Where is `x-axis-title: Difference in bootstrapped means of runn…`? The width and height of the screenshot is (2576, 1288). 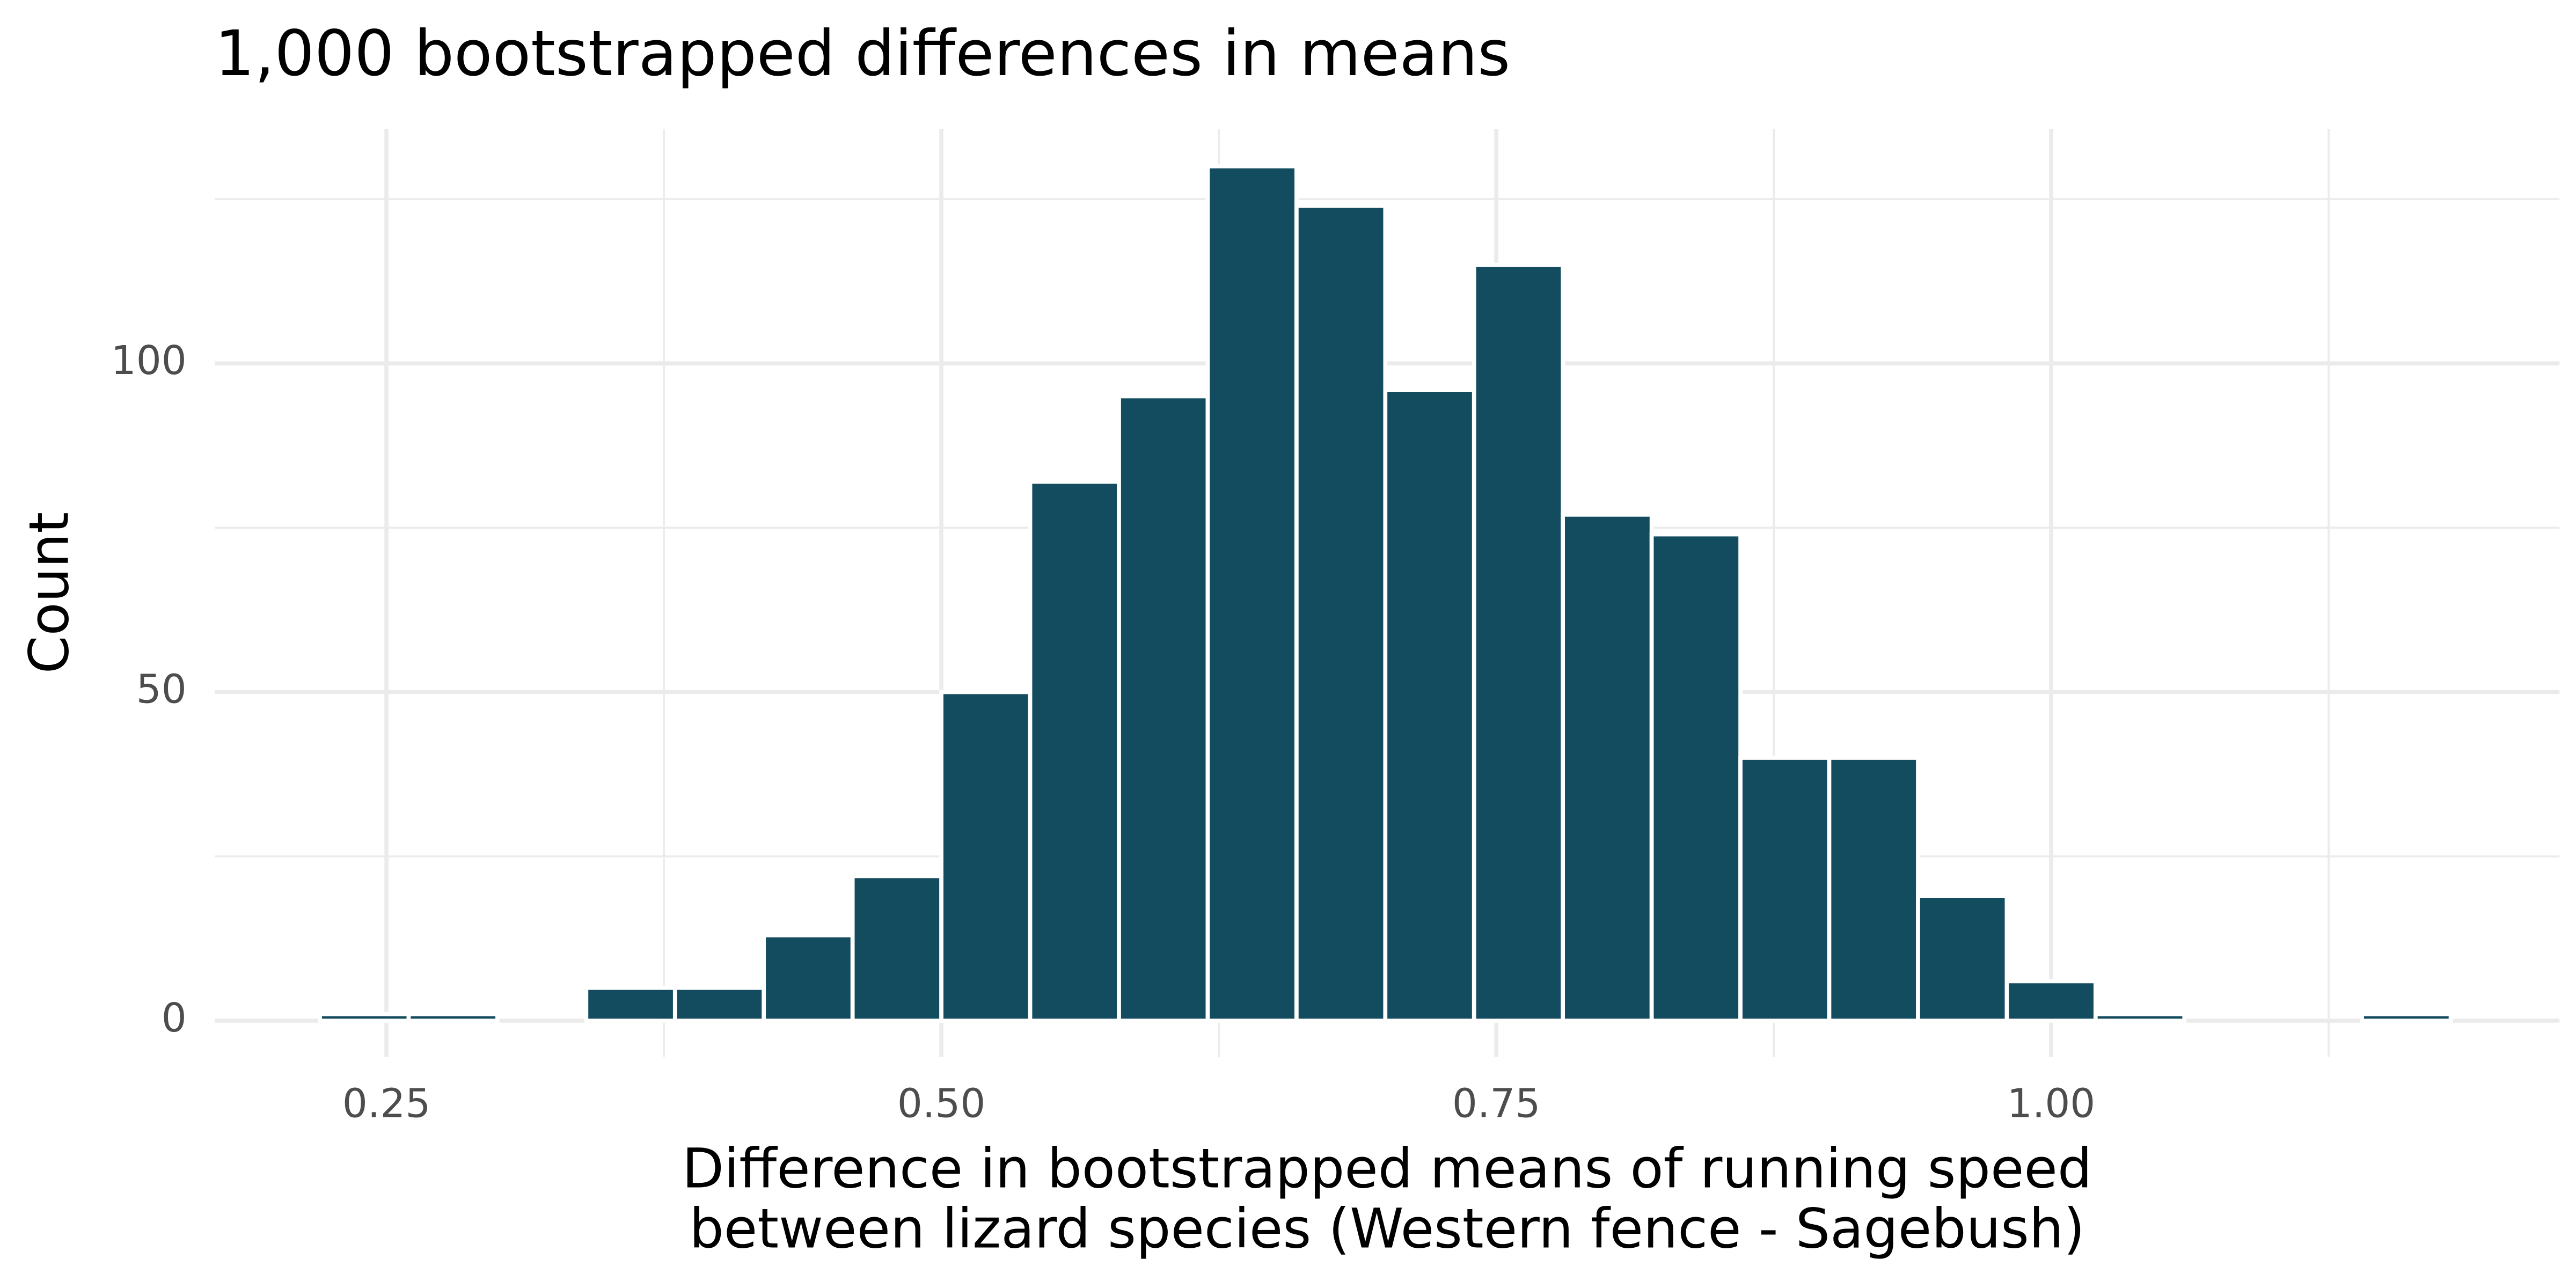 x-axis-title: Difference in bootstrapped means of runn… is located at coordinates (1387, 1198).